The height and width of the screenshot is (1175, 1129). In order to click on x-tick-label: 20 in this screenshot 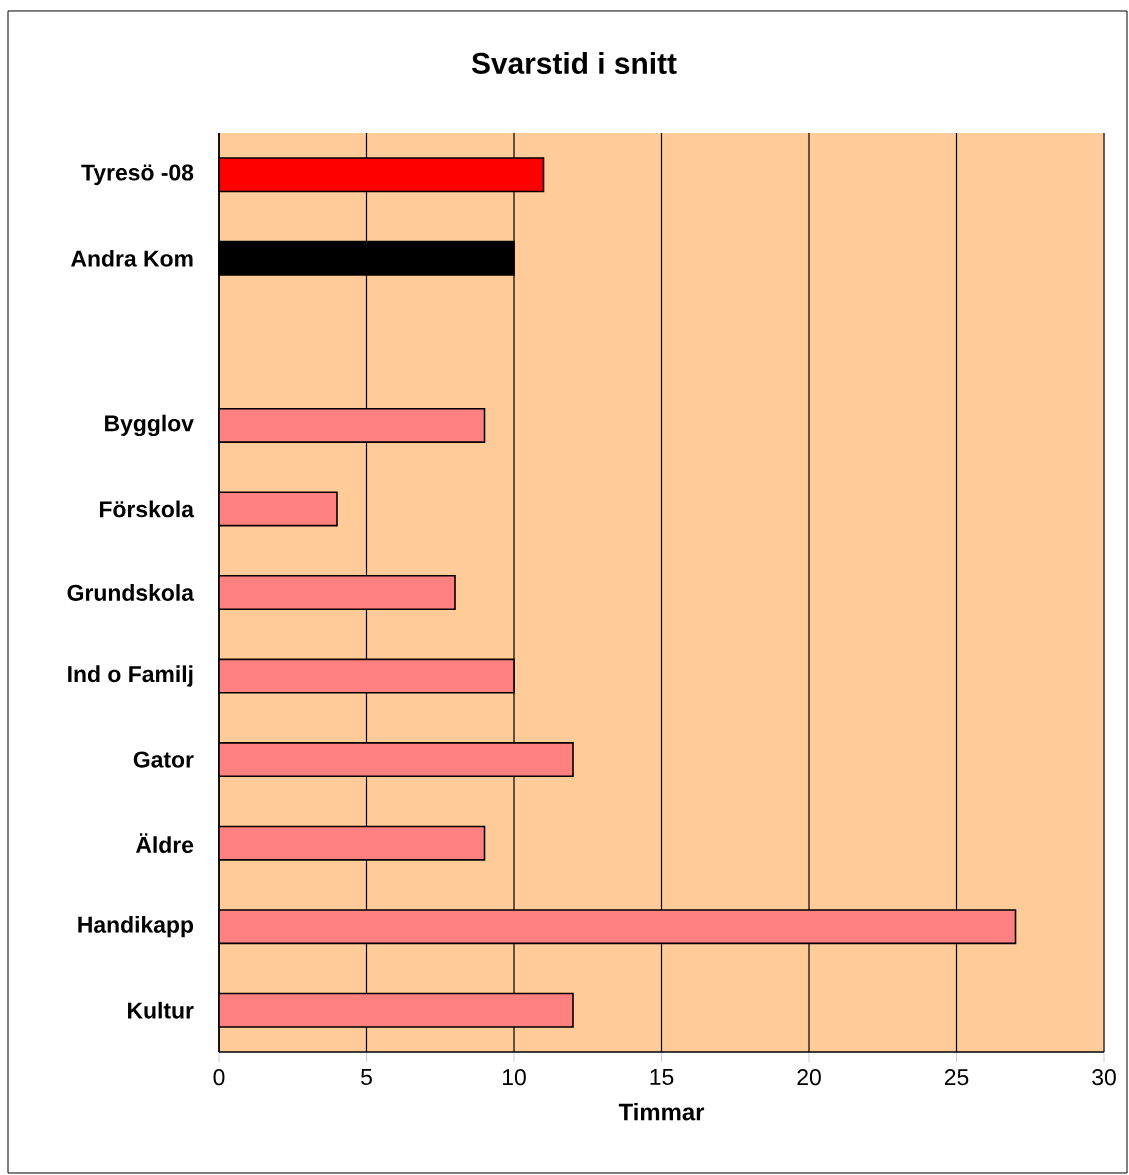, I will do `click(809, 1077)`.